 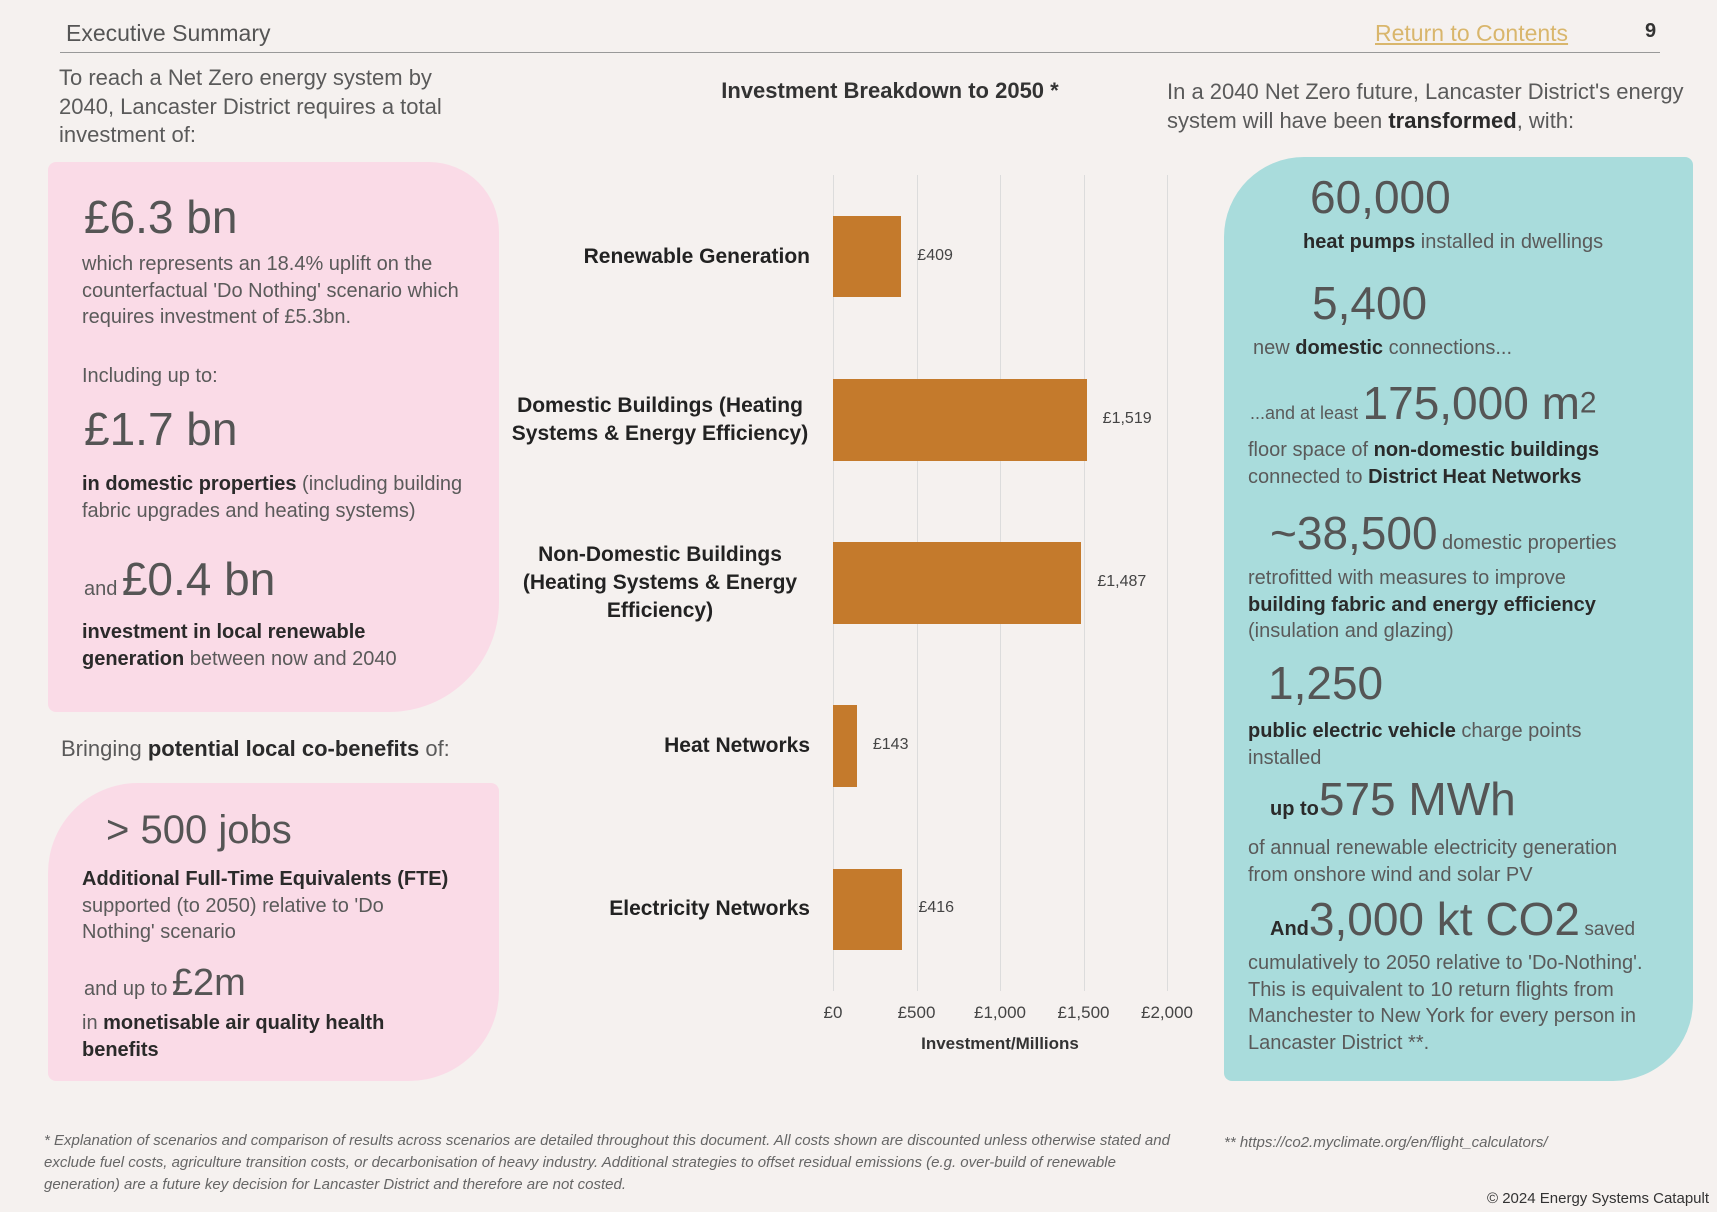 What do you see at coordinates (1308, 476) in the screenshot?
I see `text: connected to` at bounding box center [1308, 476].